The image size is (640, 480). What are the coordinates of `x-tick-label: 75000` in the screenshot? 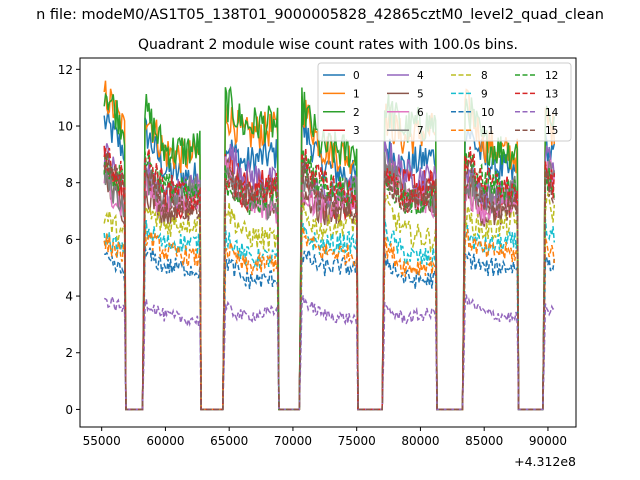 It's located at (357, 441).